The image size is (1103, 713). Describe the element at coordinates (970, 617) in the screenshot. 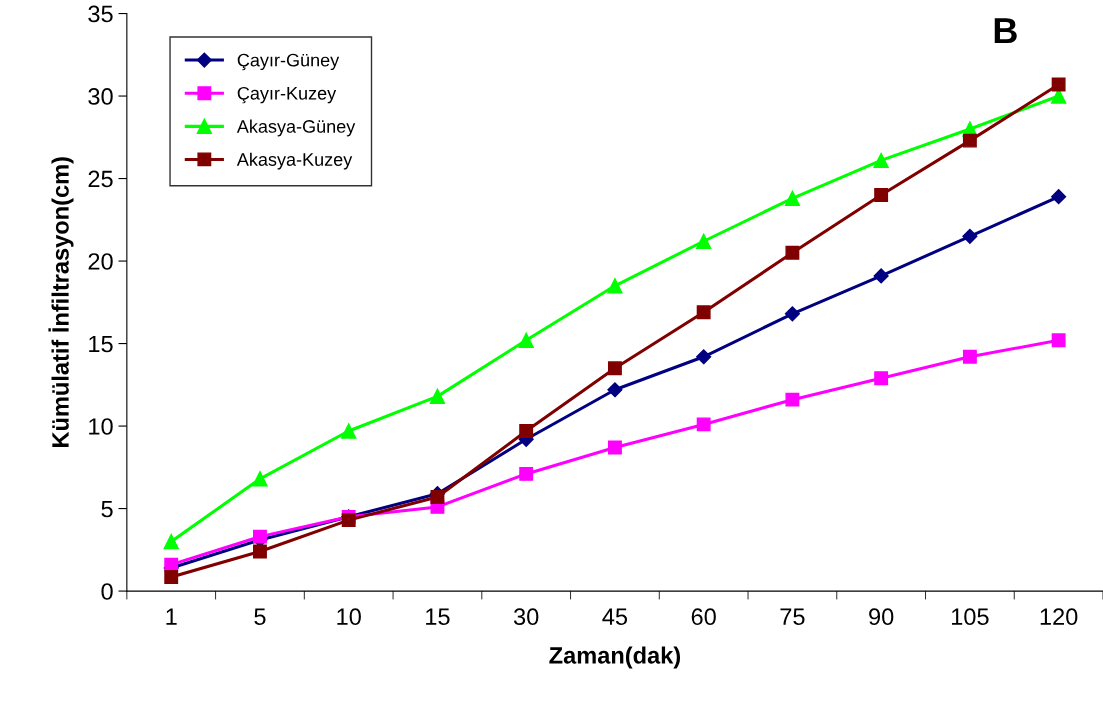

I see `x-tick-label: 105` at that location.